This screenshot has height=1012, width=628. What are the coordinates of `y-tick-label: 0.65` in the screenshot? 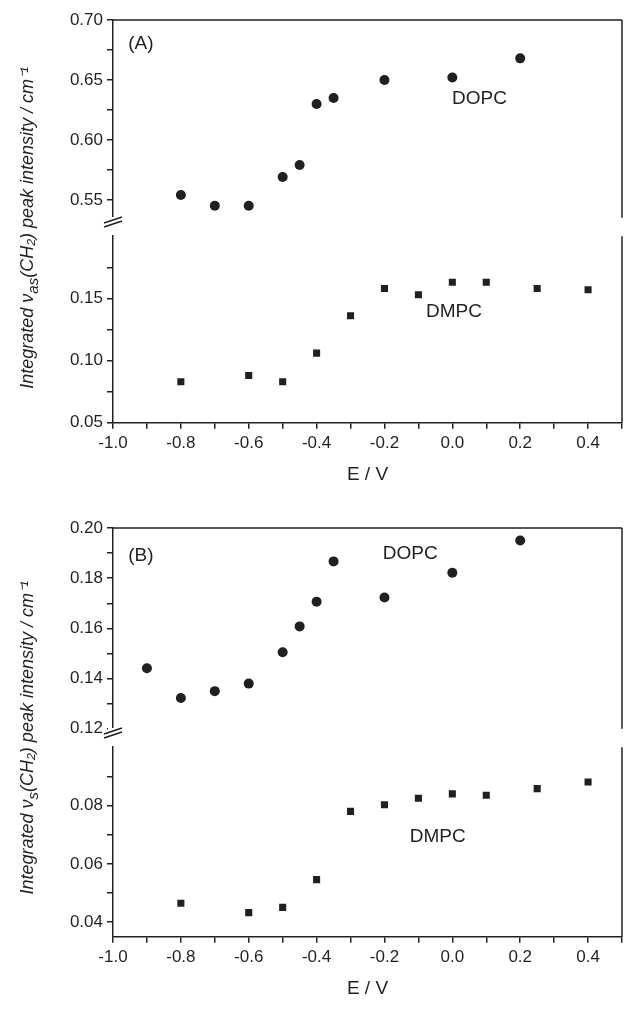 It's located at (86, 79).